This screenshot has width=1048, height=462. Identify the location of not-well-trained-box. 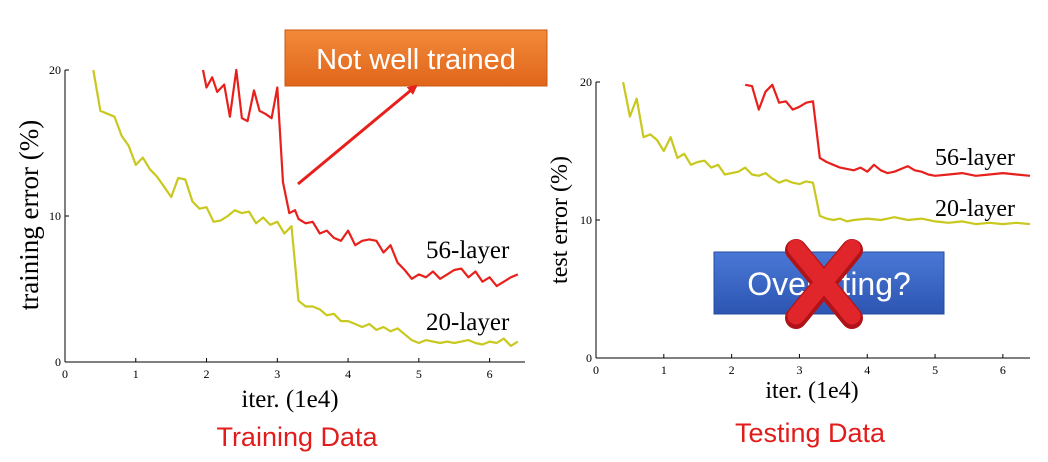
(416, 58).